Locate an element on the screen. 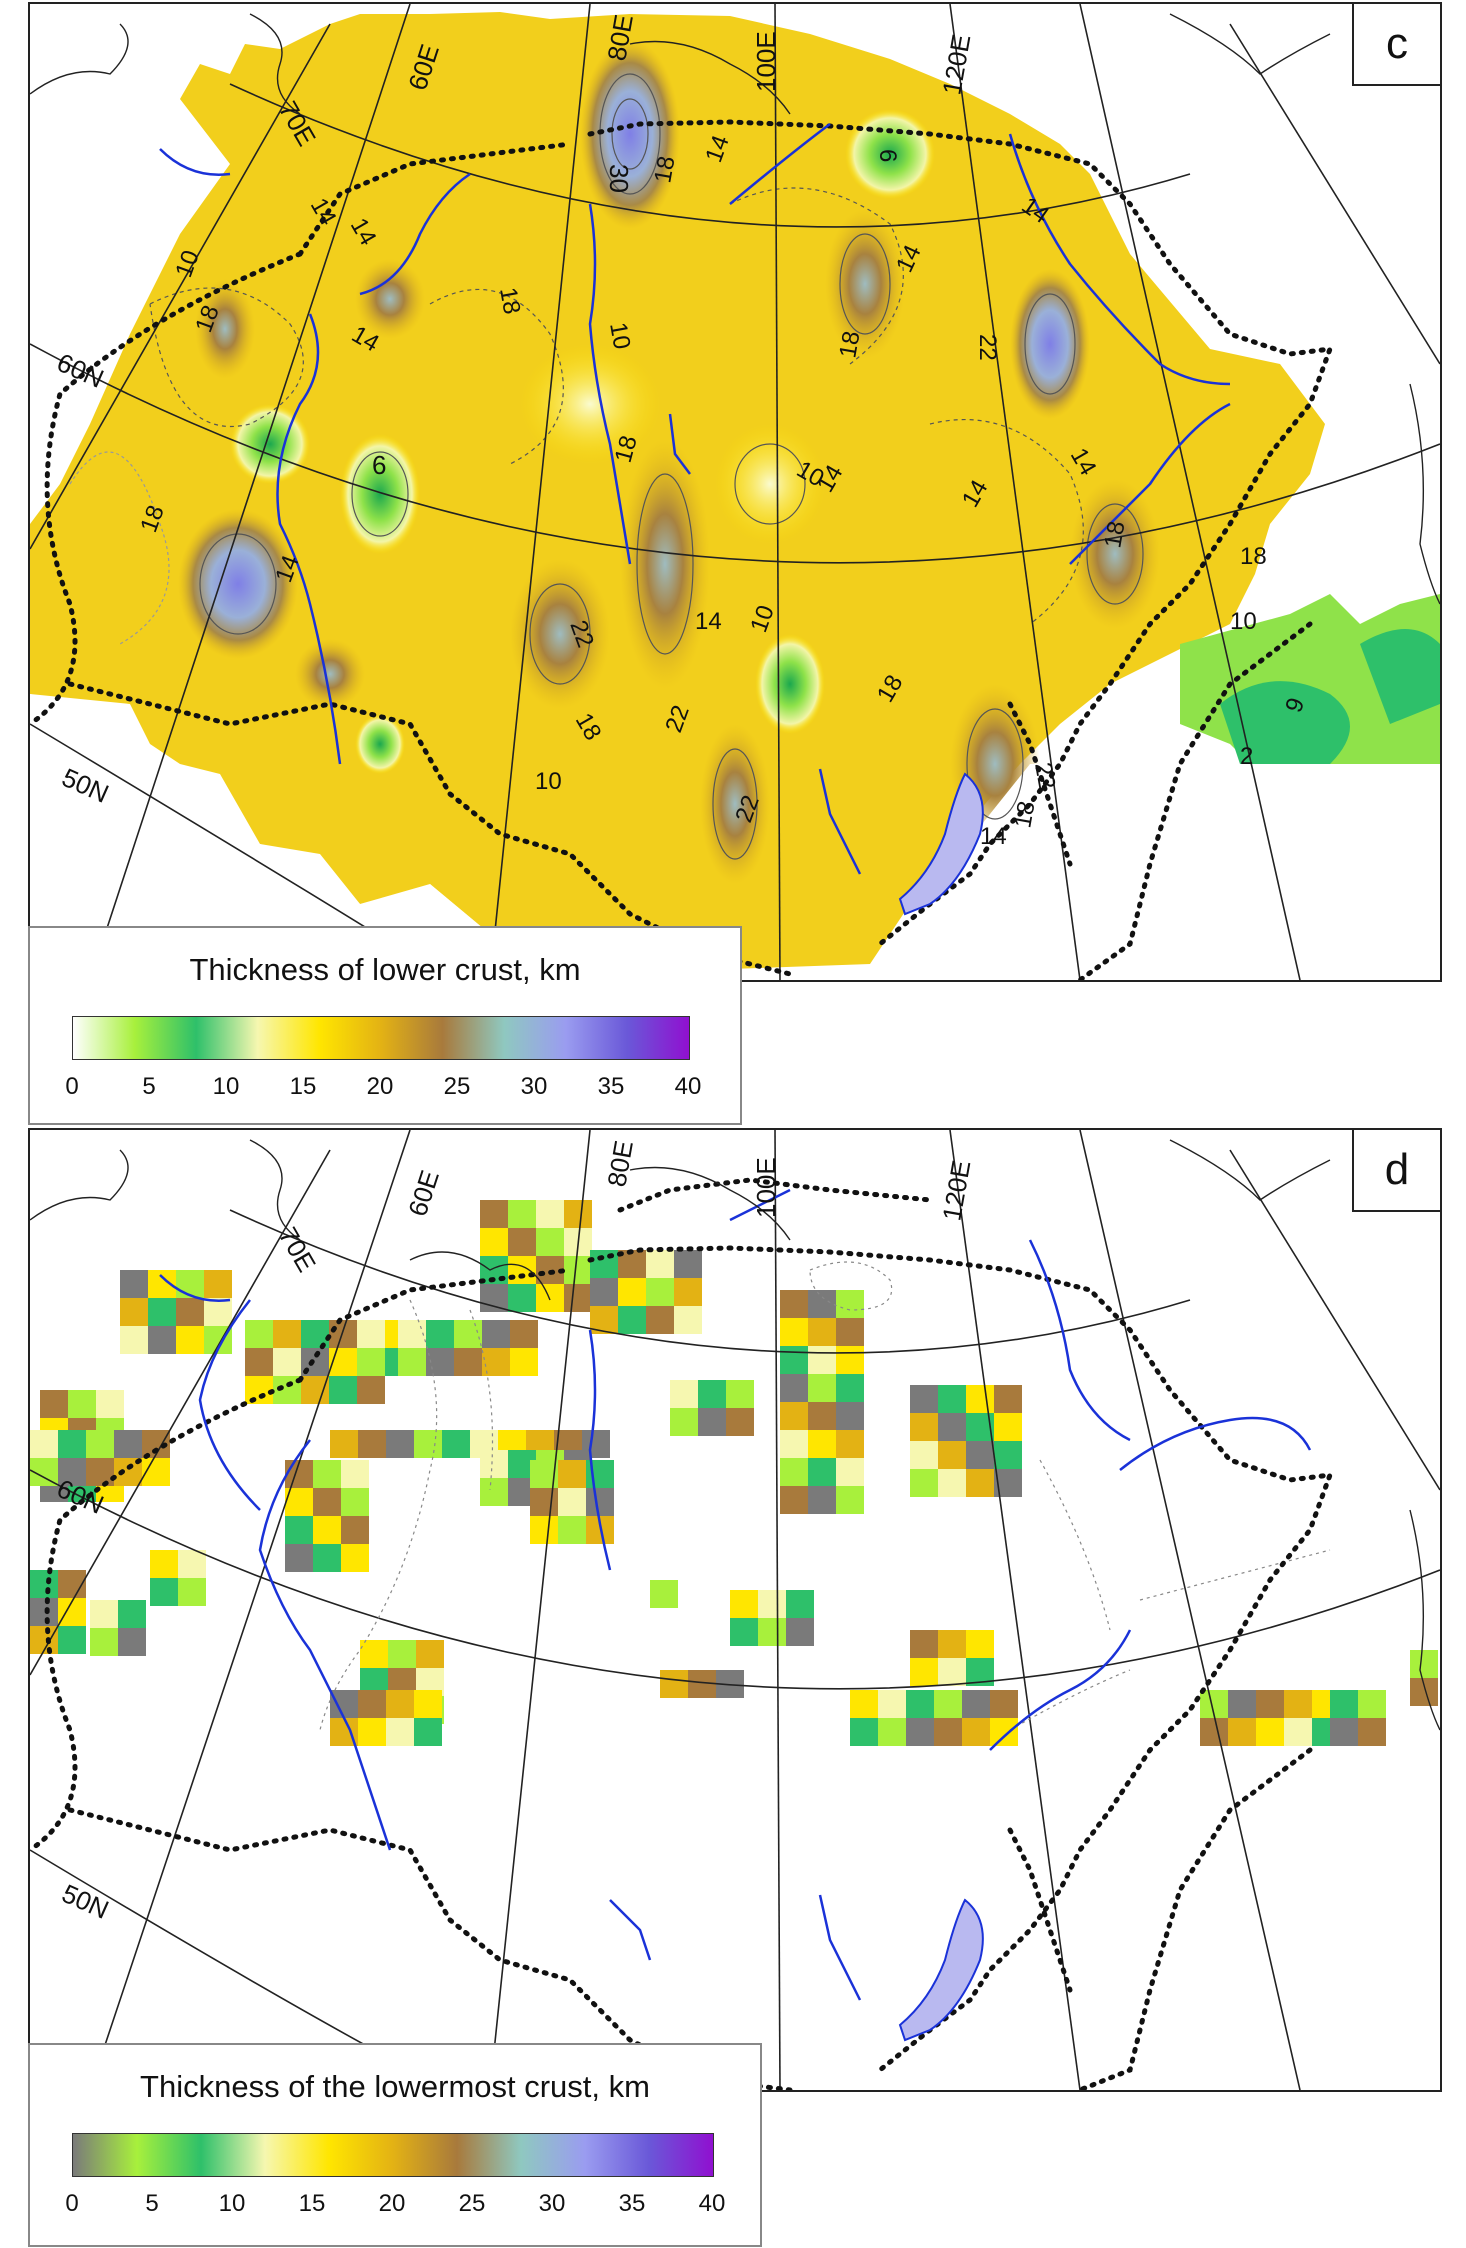  contour-label: 10 is located at coordinates (1243, 621).